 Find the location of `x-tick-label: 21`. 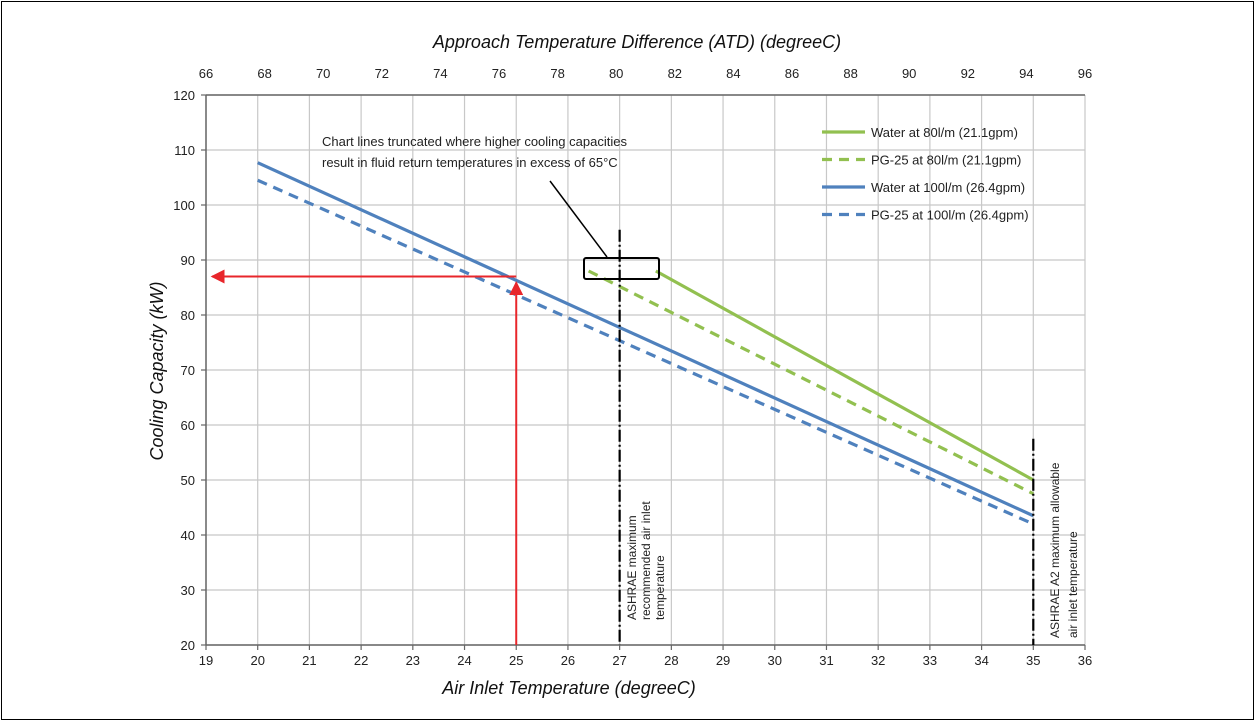

x-tick-label: 21 is located at coordinates (309, 660).